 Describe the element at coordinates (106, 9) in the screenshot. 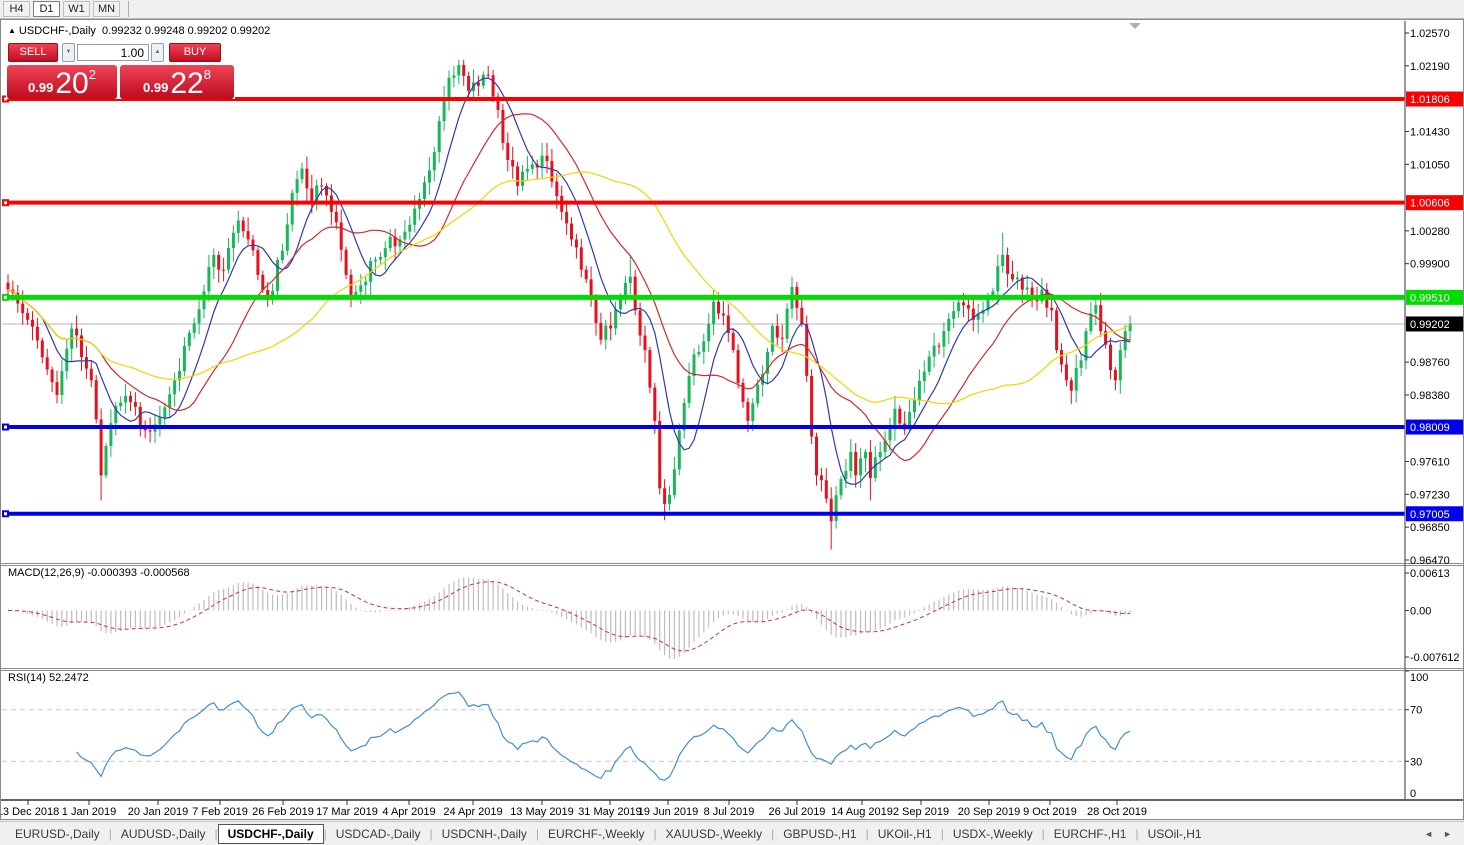

I see `timeframe-button-mn: MN` at that location.